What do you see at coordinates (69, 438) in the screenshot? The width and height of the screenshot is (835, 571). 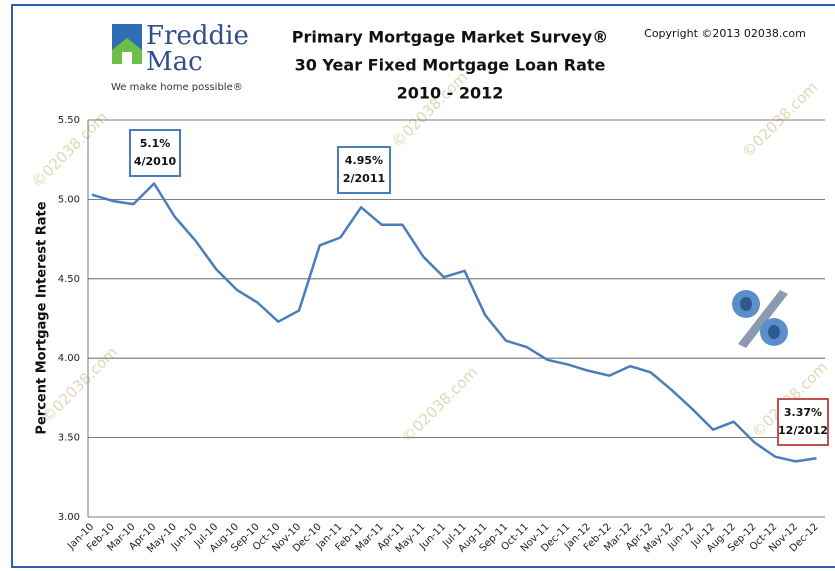 I see `y-tick-label: 3.50` at bounding box center [69, 438].